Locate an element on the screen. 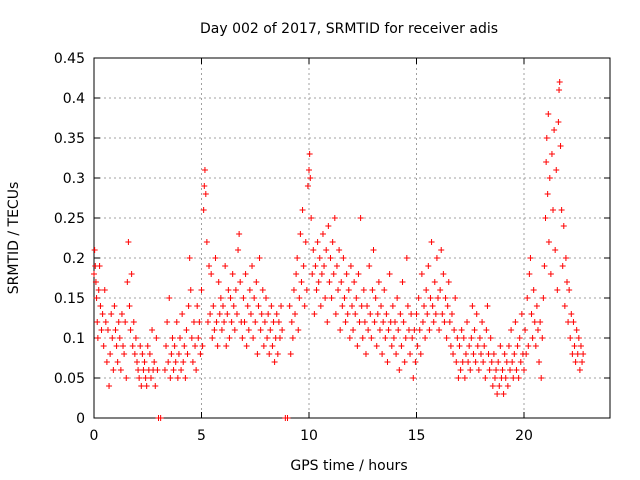 Image resolution: width=640 pixels, height=480 pixels. y-tick-label: 0.05 is located at coordinates (69, 379).